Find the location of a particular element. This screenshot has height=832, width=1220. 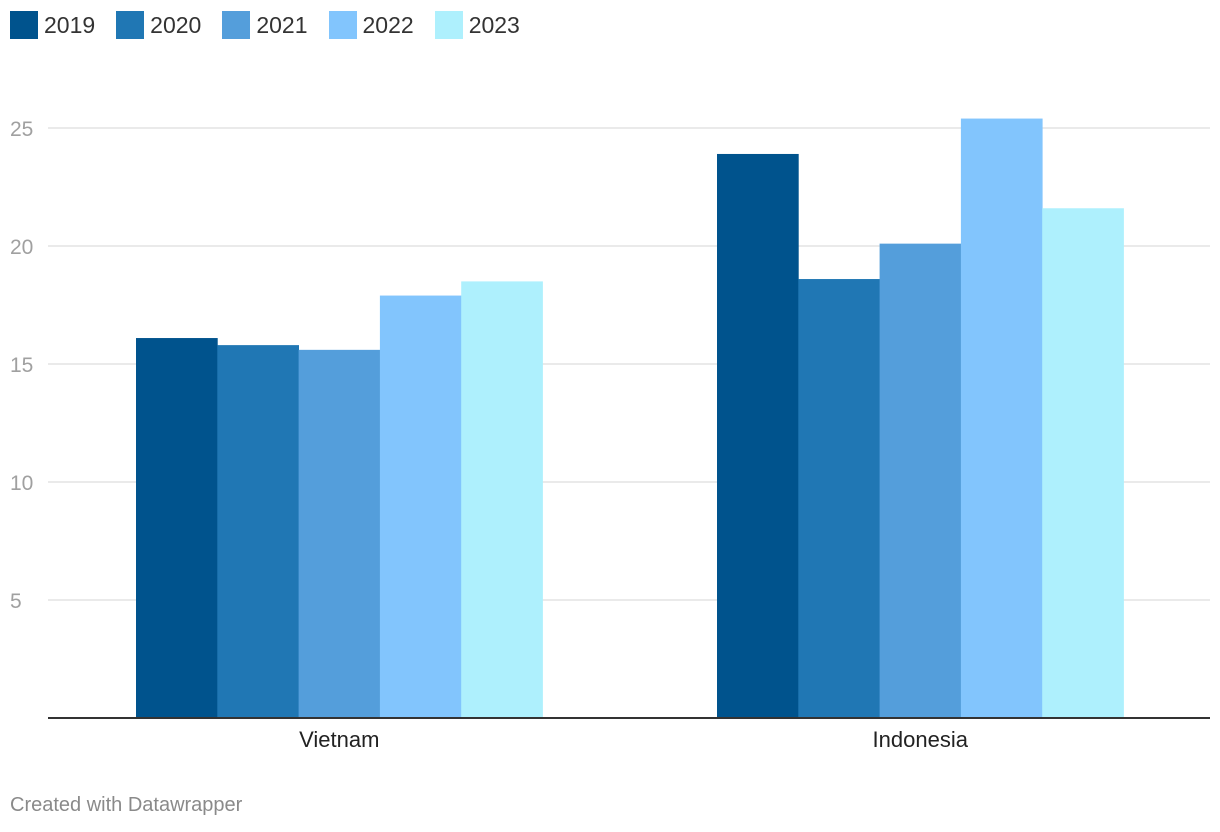

legend-label: 2020 is located at coordinates (176, 25).